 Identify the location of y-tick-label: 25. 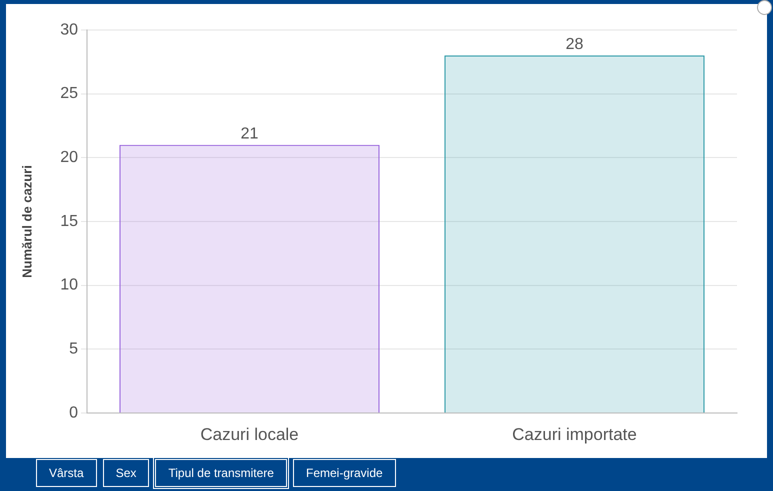
(69, 93).